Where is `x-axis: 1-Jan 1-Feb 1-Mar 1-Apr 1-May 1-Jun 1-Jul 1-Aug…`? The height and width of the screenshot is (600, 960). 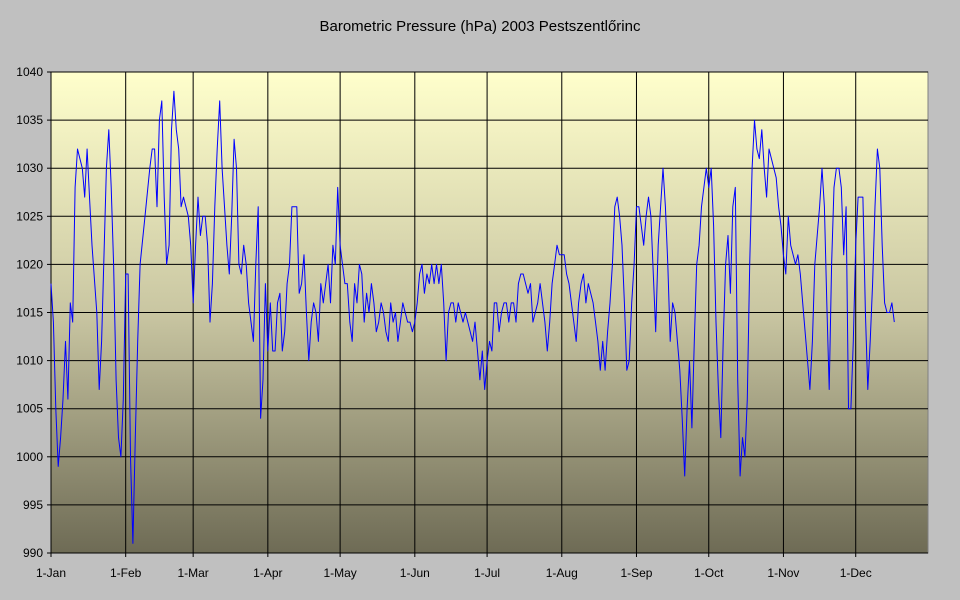
x-axis: 1-Jan 1-Feb 1-Mar 1-Apr 1-May 1-Jun 1-Jul 1-Aug… is located at coordinates (482, 566).